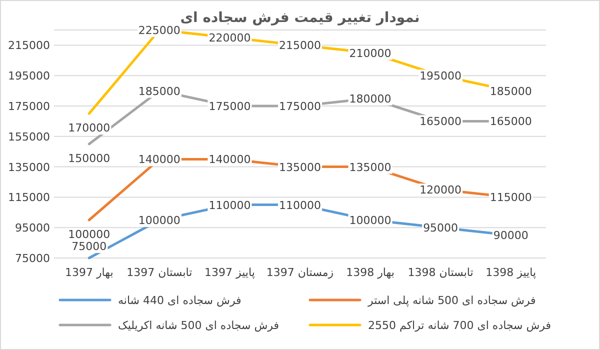 The height and width of the screenshot is (350, 600). I want to click on data-label: 215000, so click(300, 45).